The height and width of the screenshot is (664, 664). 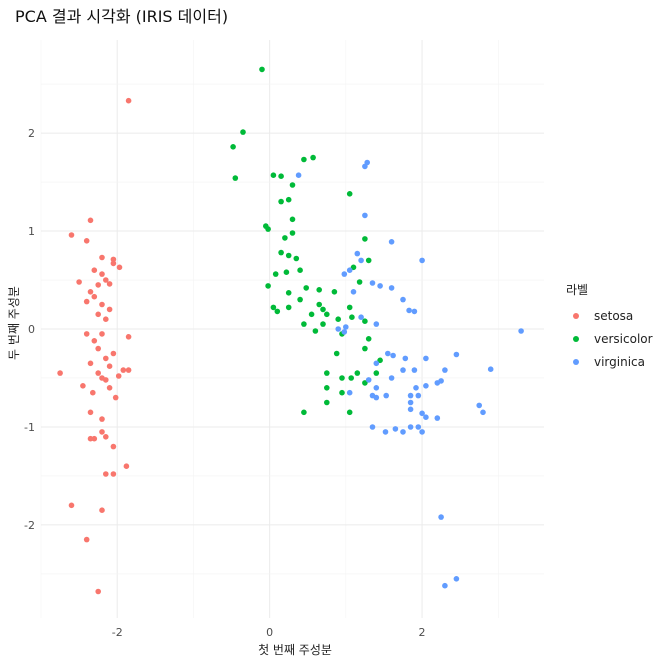 I want to click on x-axis-ticks: -2 0 2, so click(x=269, y=632).